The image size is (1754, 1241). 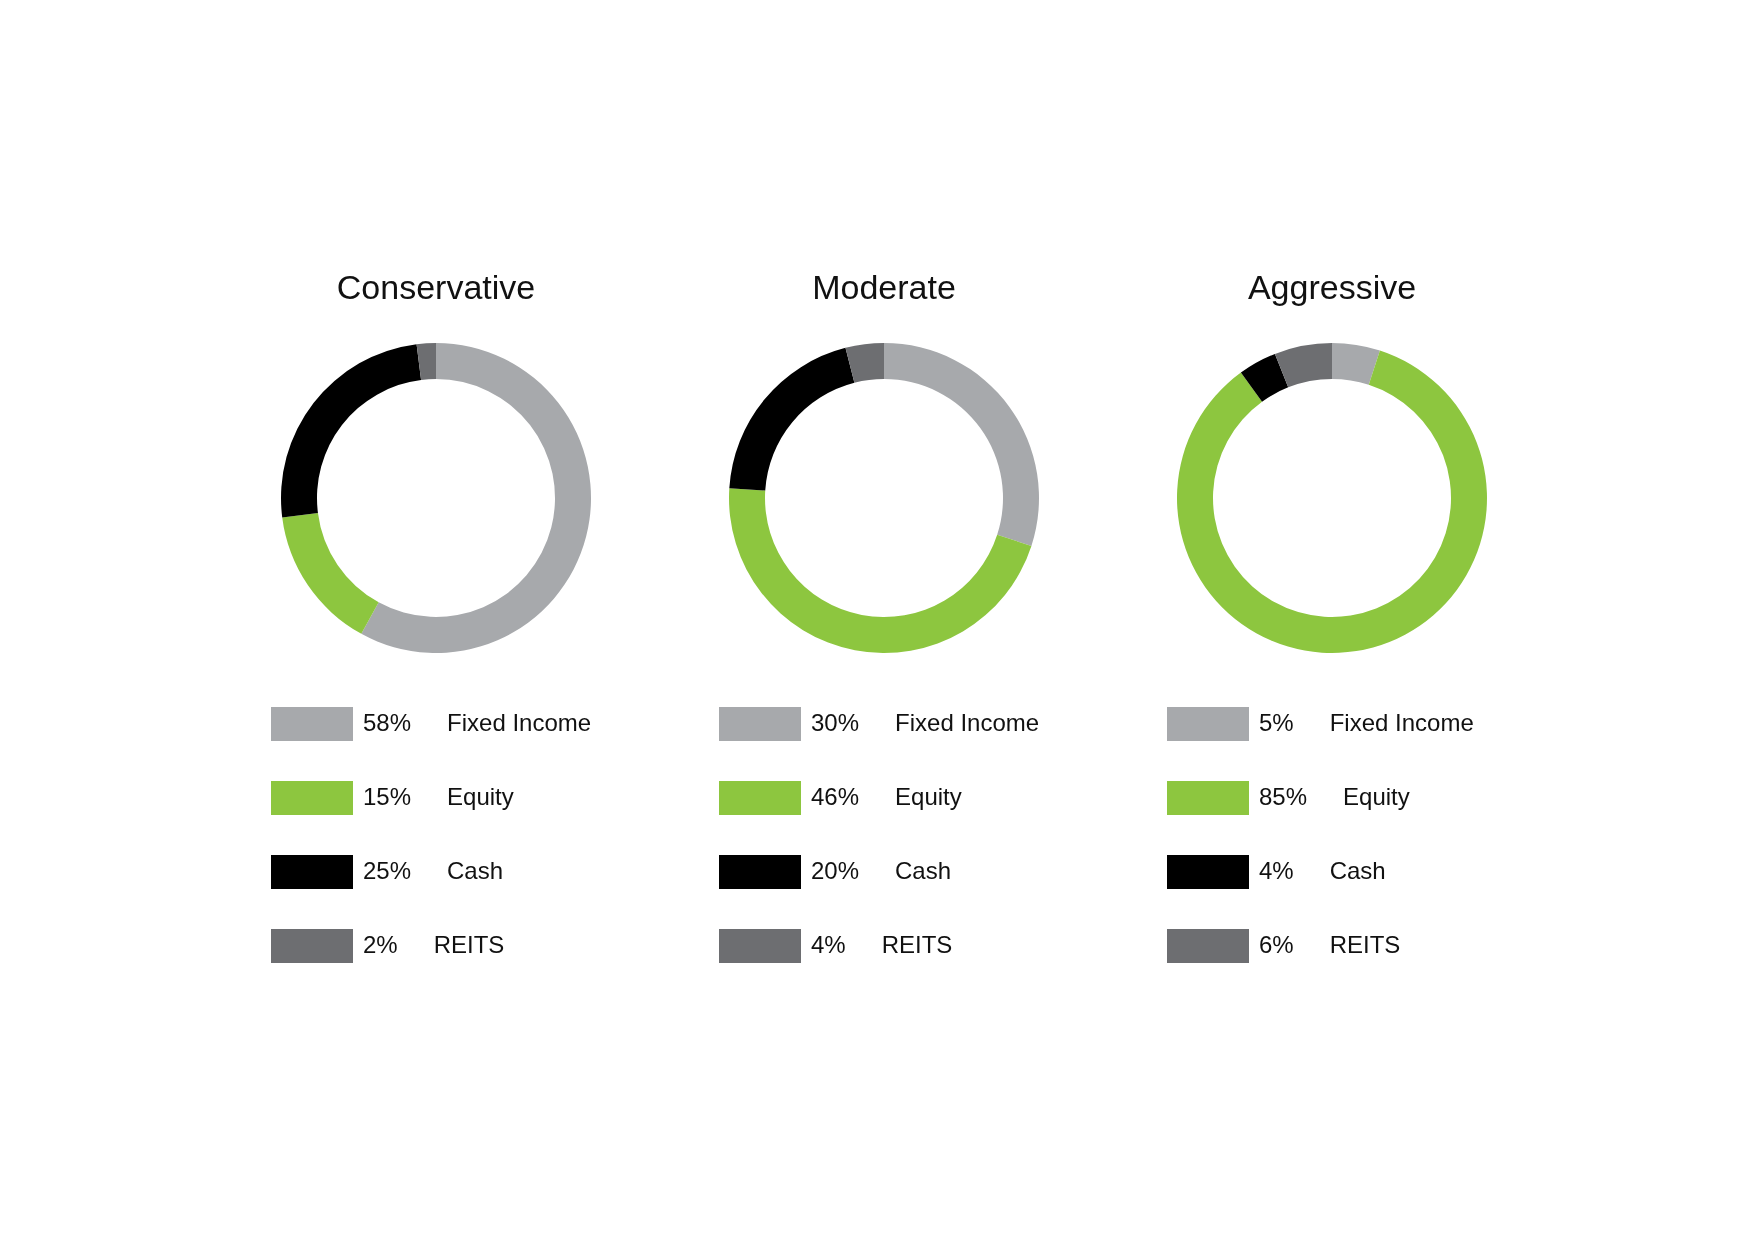 What do you see at coordinates (434, 944) in the screenshot?
I see `legend-label: 2% REITS` at bounding box center [434, 944].